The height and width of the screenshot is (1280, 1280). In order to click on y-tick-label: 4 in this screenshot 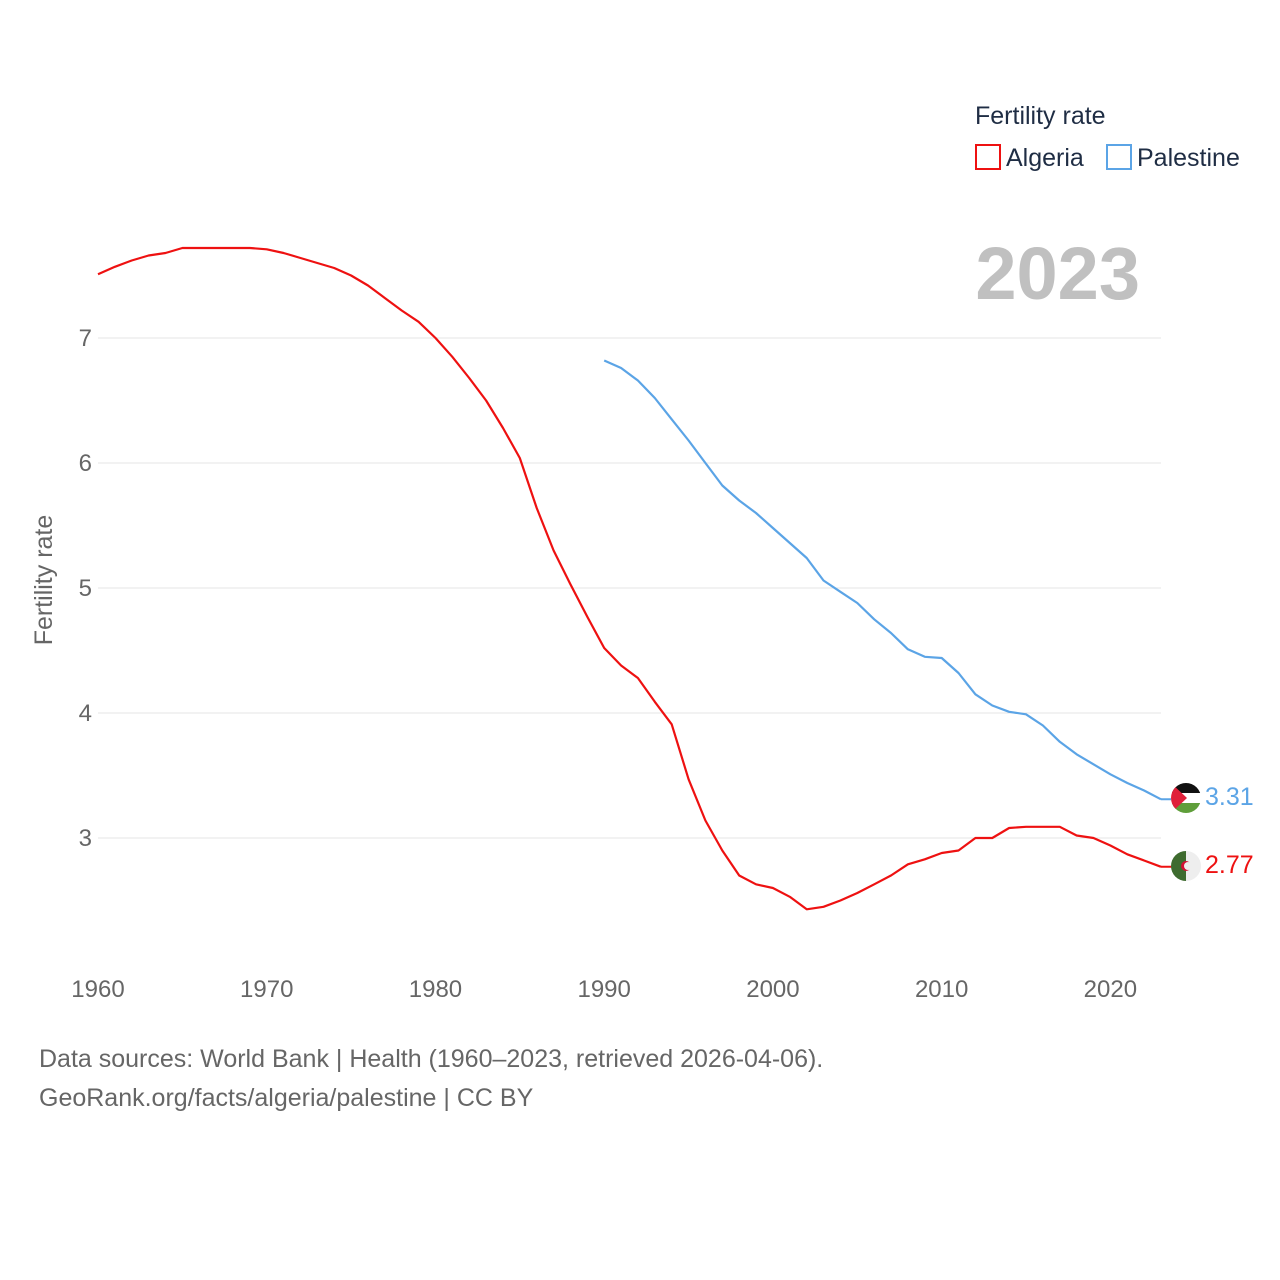, I will do `click(85, 713)`.